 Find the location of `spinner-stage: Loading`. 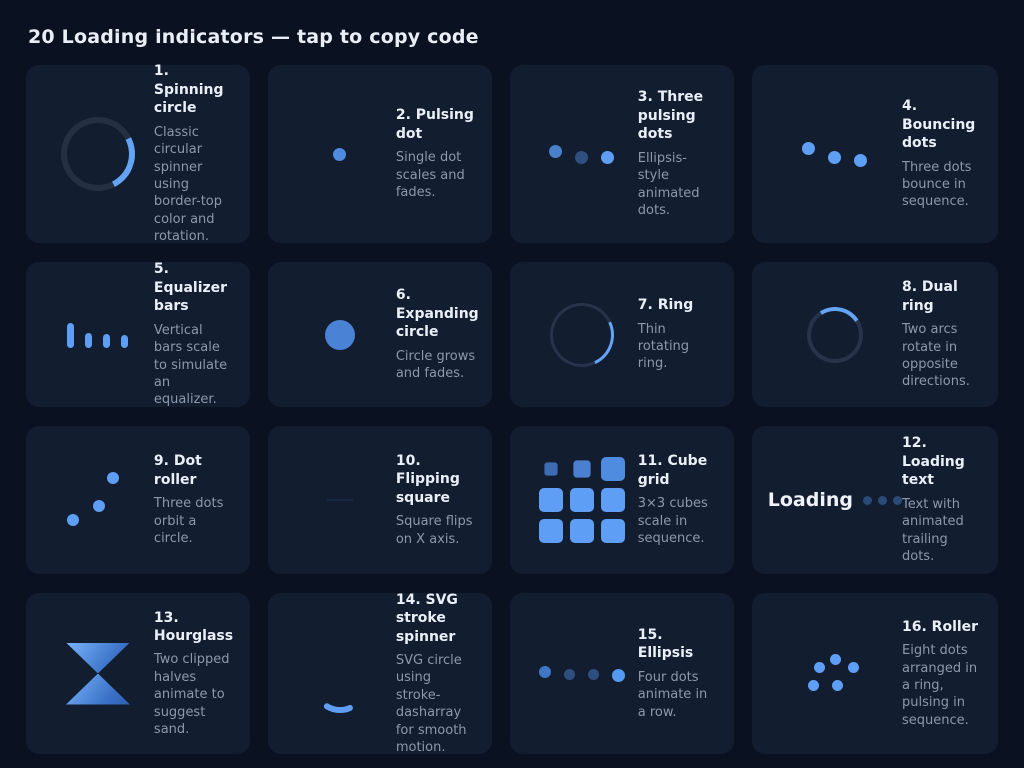

spinner-stage: Loading is located at coordinates (835, 500).